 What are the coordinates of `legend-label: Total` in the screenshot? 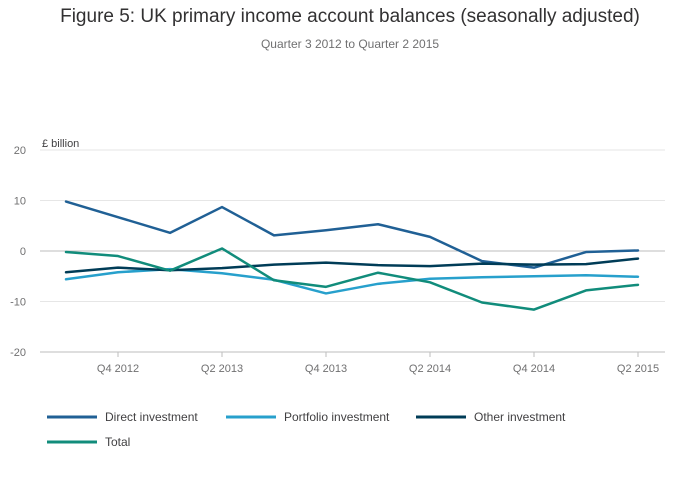 It's located at (117, 442).